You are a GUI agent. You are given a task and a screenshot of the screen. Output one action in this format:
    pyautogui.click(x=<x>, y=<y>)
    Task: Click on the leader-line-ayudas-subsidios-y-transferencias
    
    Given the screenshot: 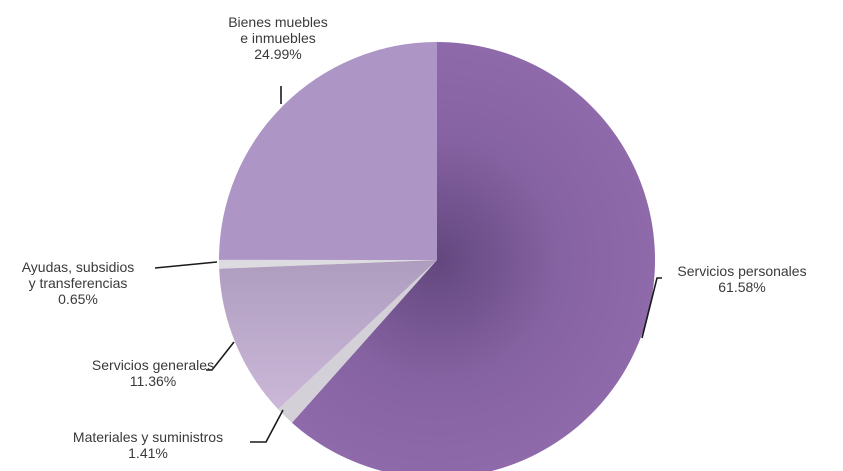 What is the action you would take?
    pyautogui.click(x=186, y=265)
    